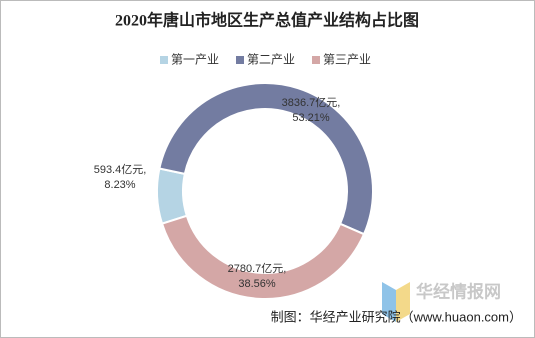  I want to click on legend-label: 第二产业, so click(271, 60).